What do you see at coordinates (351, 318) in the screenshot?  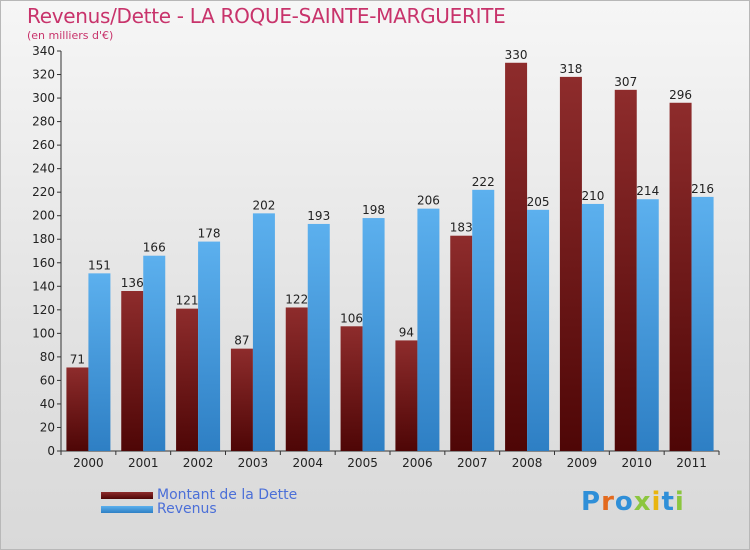 I see `value-label-dette: 106` at bounding box center [351, 318].